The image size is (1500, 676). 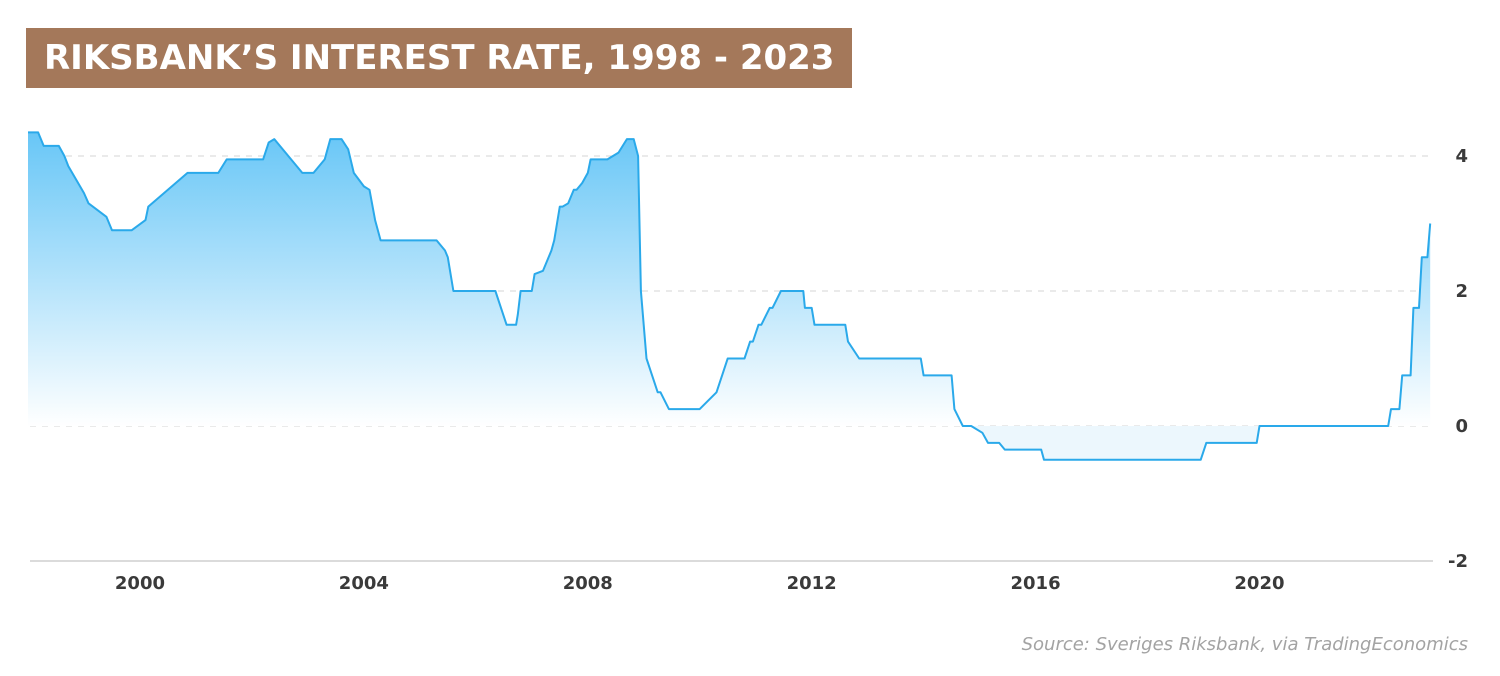 I want to click on x-tick-label: 2008, so click(x=588, y=583).